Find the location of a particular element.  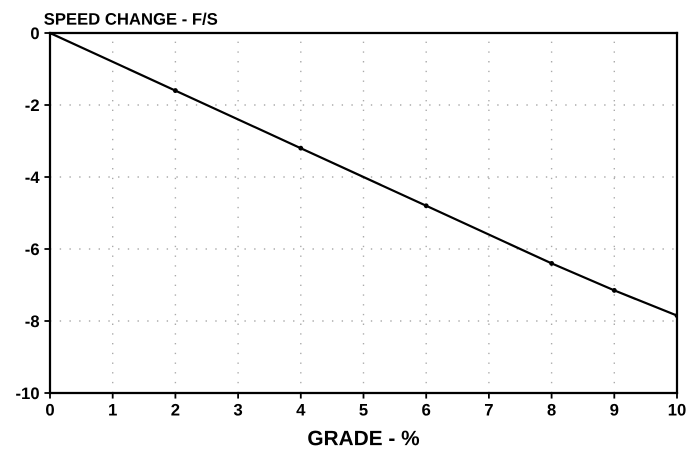

x-tick-label: 8 is located at coordinates (551, 410).